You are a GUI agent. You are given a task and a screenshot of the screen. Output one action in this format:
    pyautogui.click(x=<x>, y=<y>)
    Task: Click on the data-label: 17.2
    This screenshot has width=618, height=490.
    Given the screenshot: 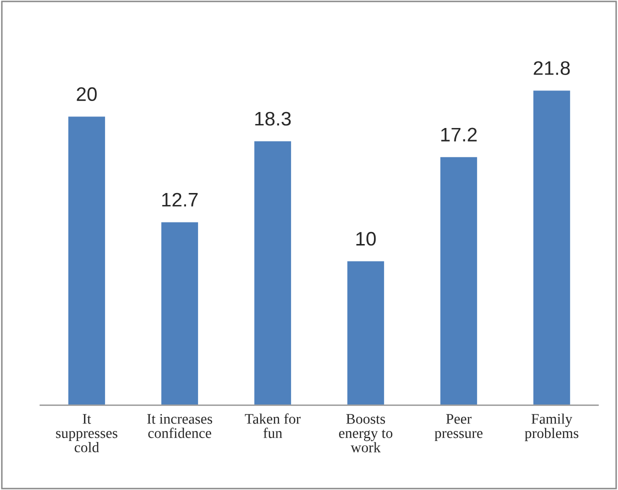 What is the action you would take?
    pyautogui.click(x=459, y=135)
    